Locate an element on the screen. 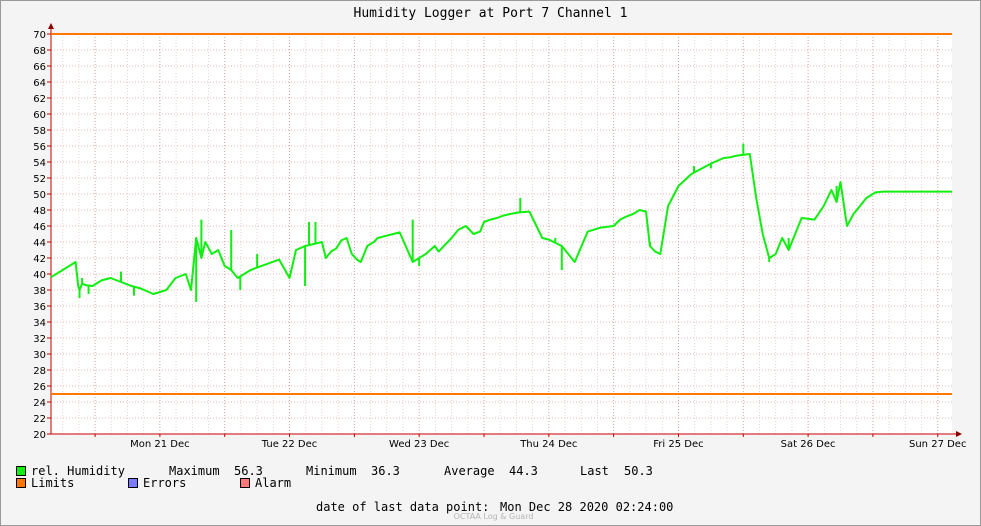  x-tick-label: Sat 26 Dec is located at coordinates (808, 444).